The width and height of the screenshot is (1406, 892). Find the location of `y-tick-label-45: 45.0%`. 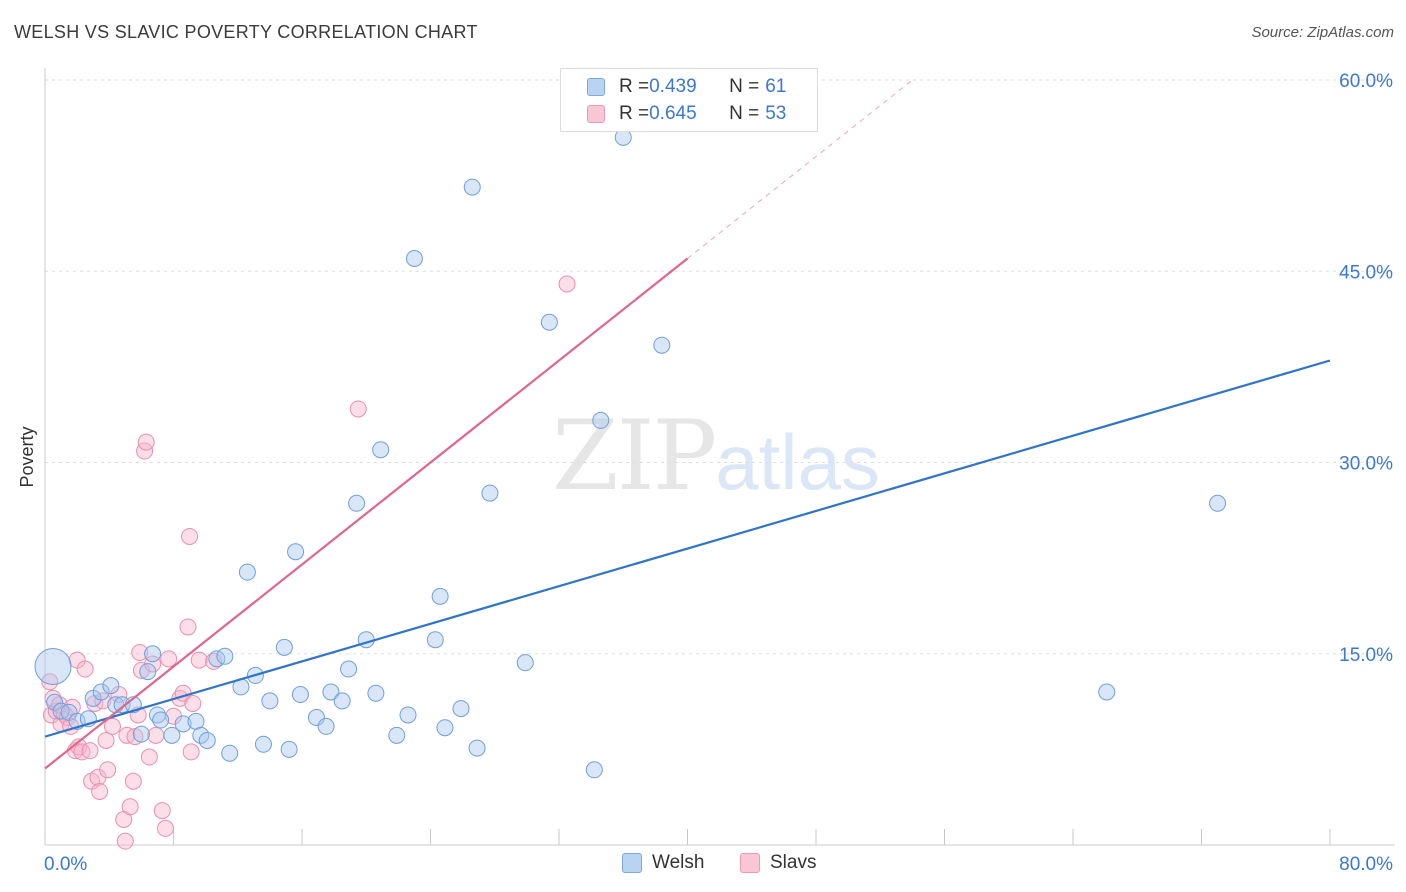

y-tick-label-45: 45.0% is located at coordinates (1366, 272).